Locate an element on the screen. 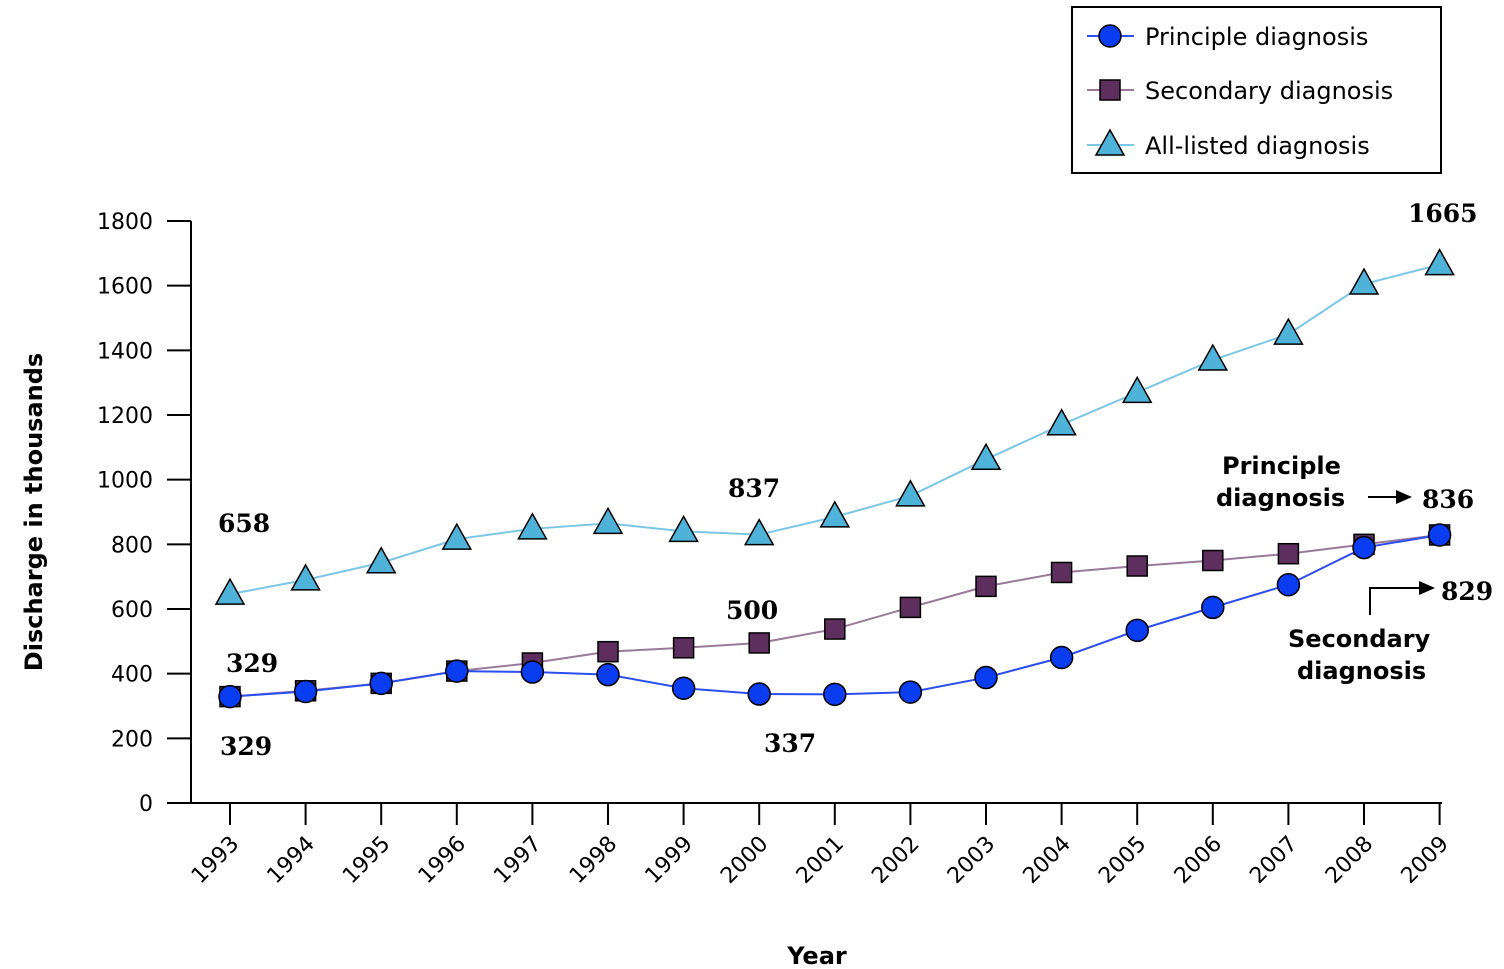 The image size is (1504, 969). x-tick-label: 2005 is located at coordinates (1122, 860).